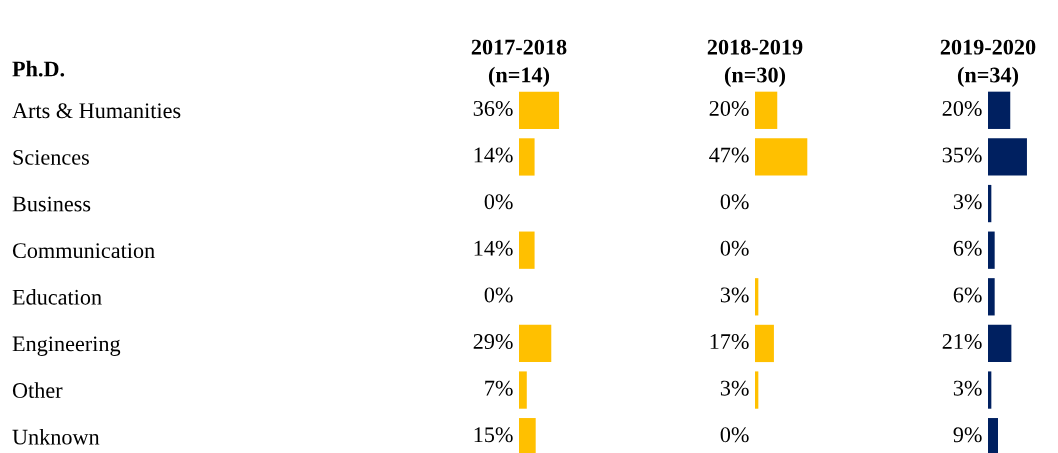 The image size is (1058, 453). I want to click on data-label: 29%, so click(493, 342).